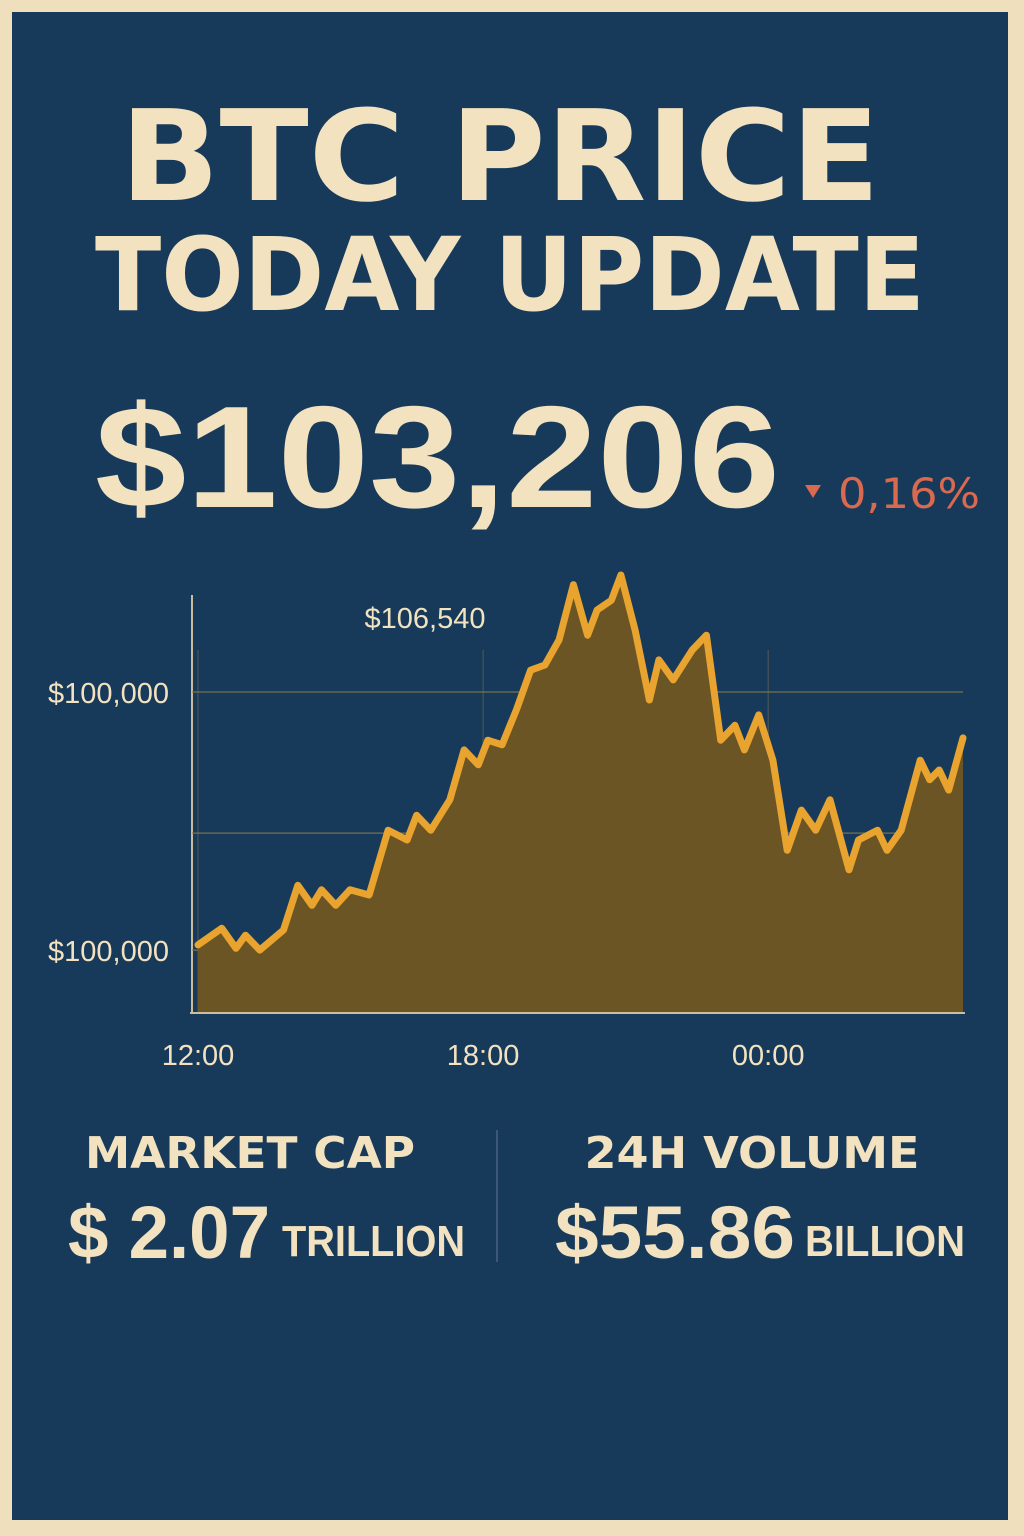 The width and height of the screenshot is (1024, 1536). What do you see at coordinates (768, 1056) in the screenshot?
I see `x-tick-label: 00:00` at bounding box center [768, 1056].